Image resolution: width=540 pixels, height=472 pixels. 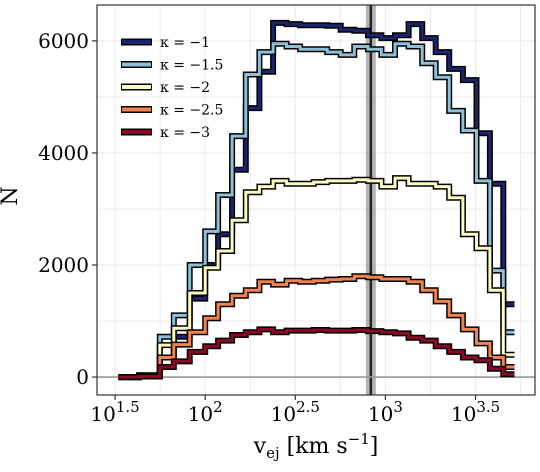 I want to click on x-tick-label-exponent: 3.5, so click(x=488, y=407).